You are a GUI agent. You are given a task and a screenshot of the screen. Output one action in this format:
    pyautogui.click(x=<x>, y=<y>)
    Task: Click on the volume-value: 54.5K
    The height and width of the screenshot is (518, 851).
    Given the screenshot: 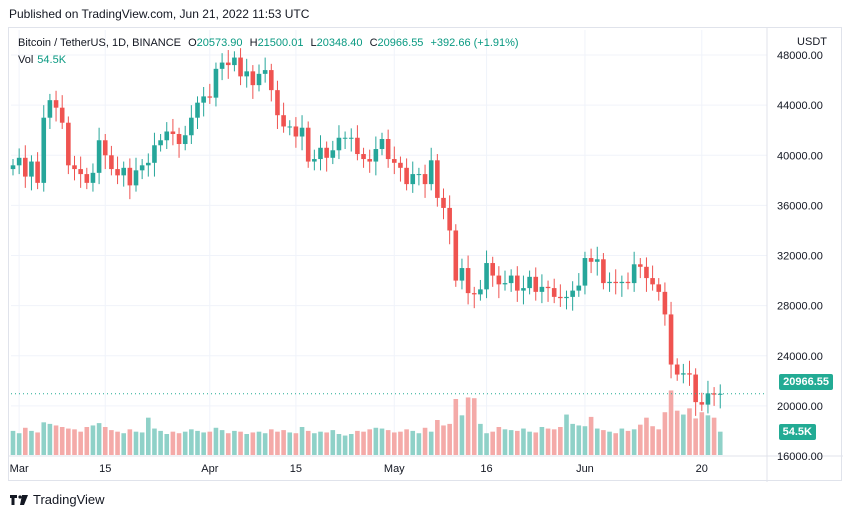 What is the action you would take?
    pyautogui.click(x=52, y=60)
    